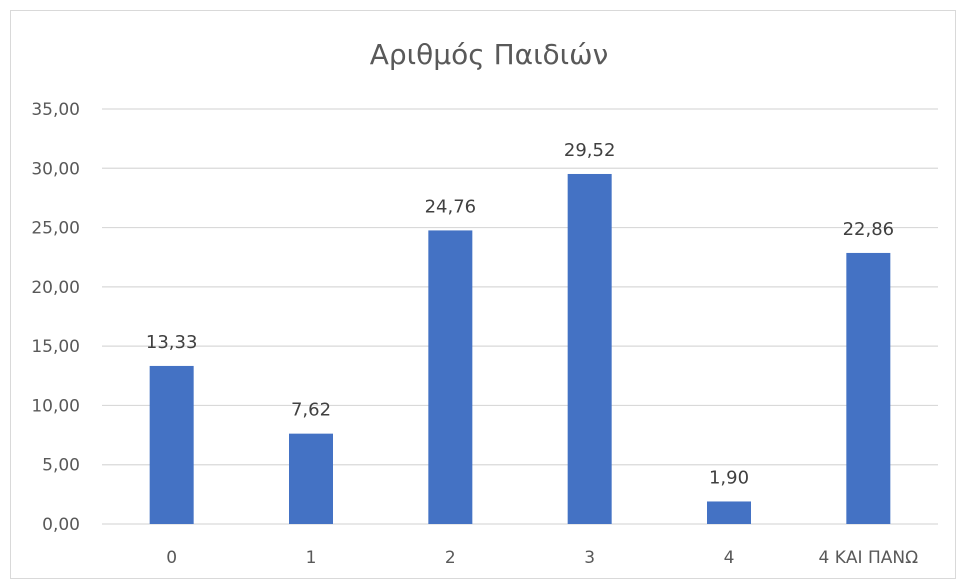 This screenshot has width=957, height=580. I want to click on x-tick-label: 2, so click(450, 558).